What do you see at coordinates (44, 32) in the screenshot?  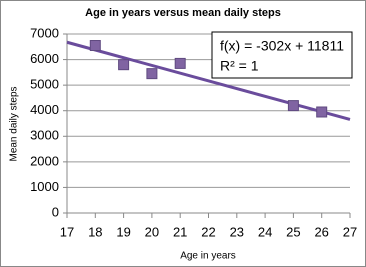 I see `y-tick-label: 7000` at bounding box center [44, 32].